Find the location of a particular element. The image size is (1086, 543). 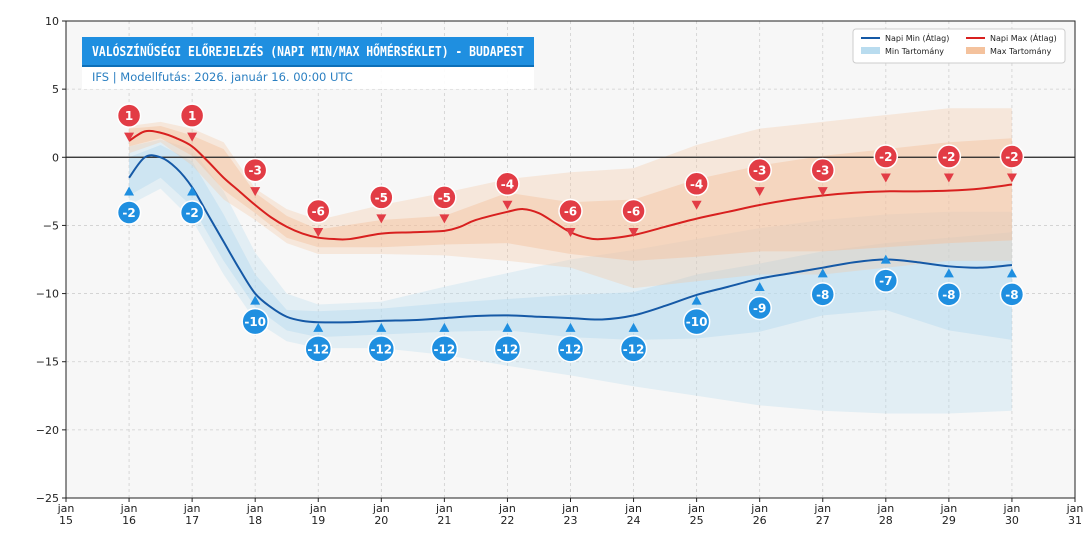

x-tick-label-day: 31 is located at coordinates (1075, 520).